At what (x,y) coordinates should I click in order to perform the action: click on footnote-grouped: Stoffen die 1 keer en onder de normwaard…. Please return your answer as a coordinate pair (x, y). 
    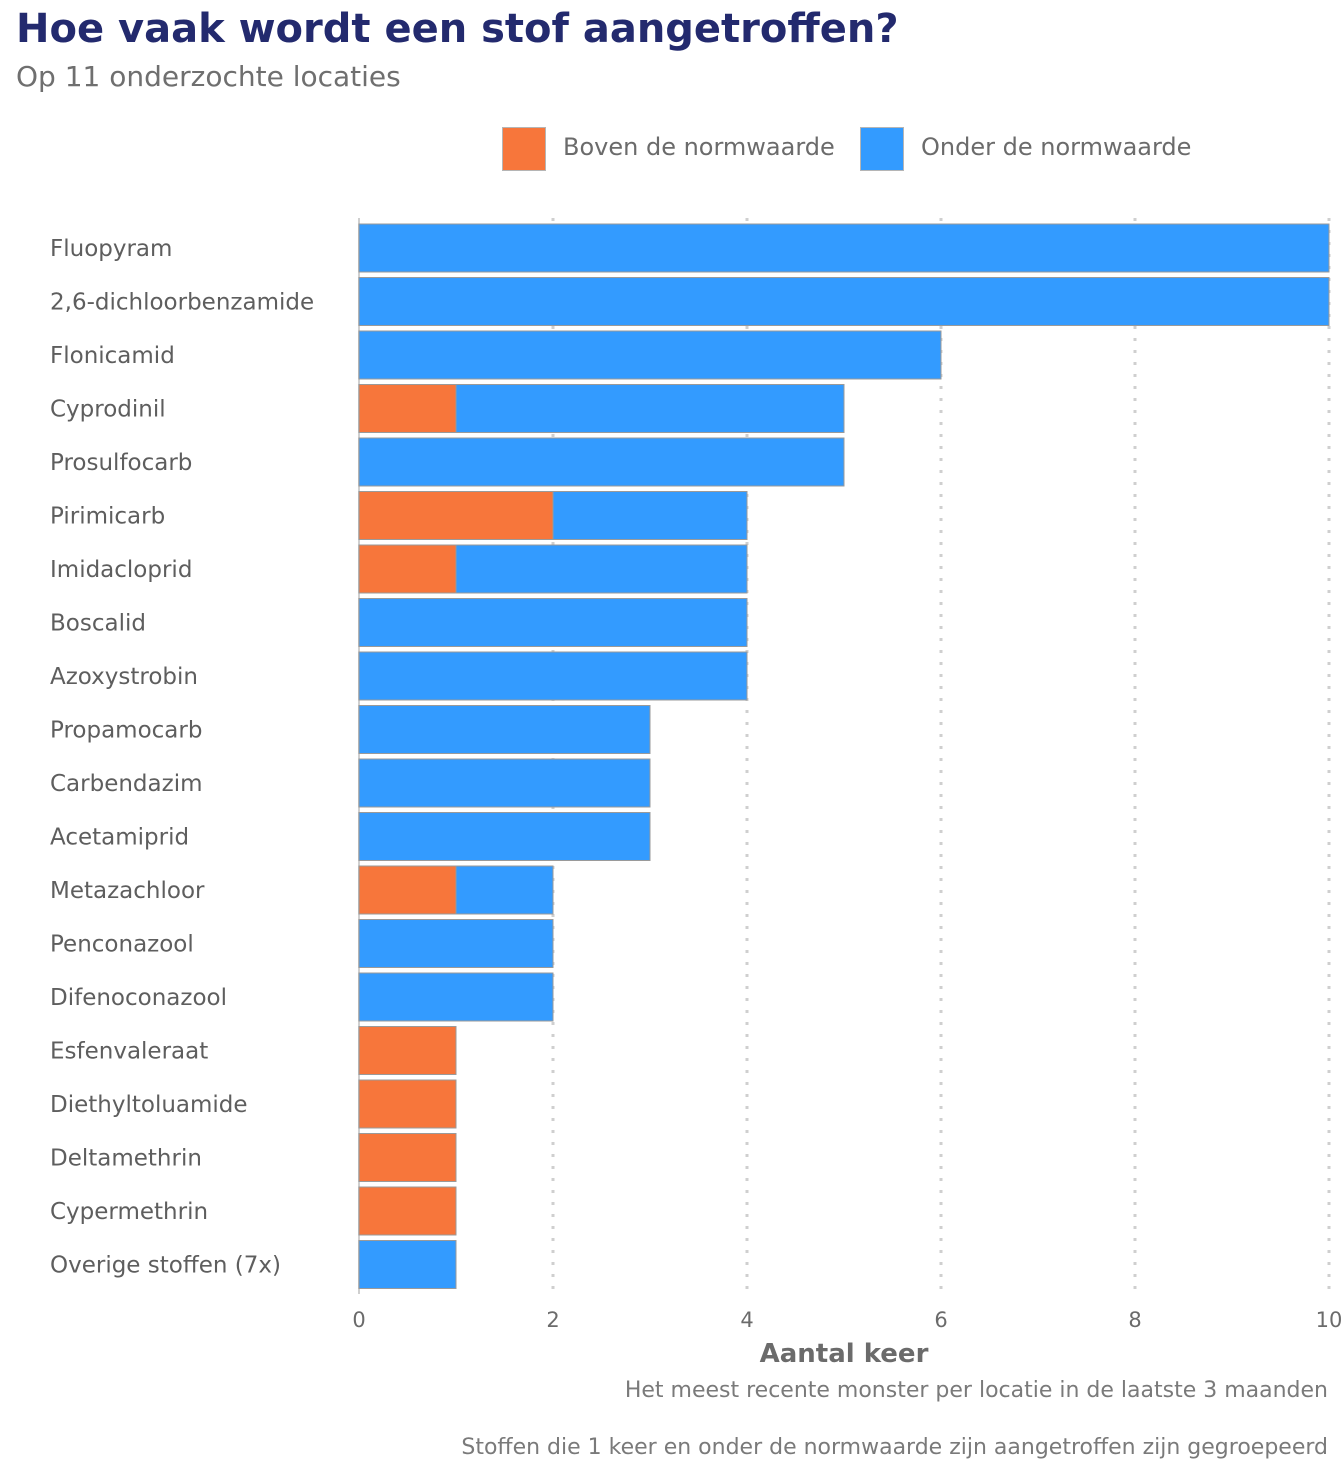
    Looking at the image, I should click on (894, 1447).